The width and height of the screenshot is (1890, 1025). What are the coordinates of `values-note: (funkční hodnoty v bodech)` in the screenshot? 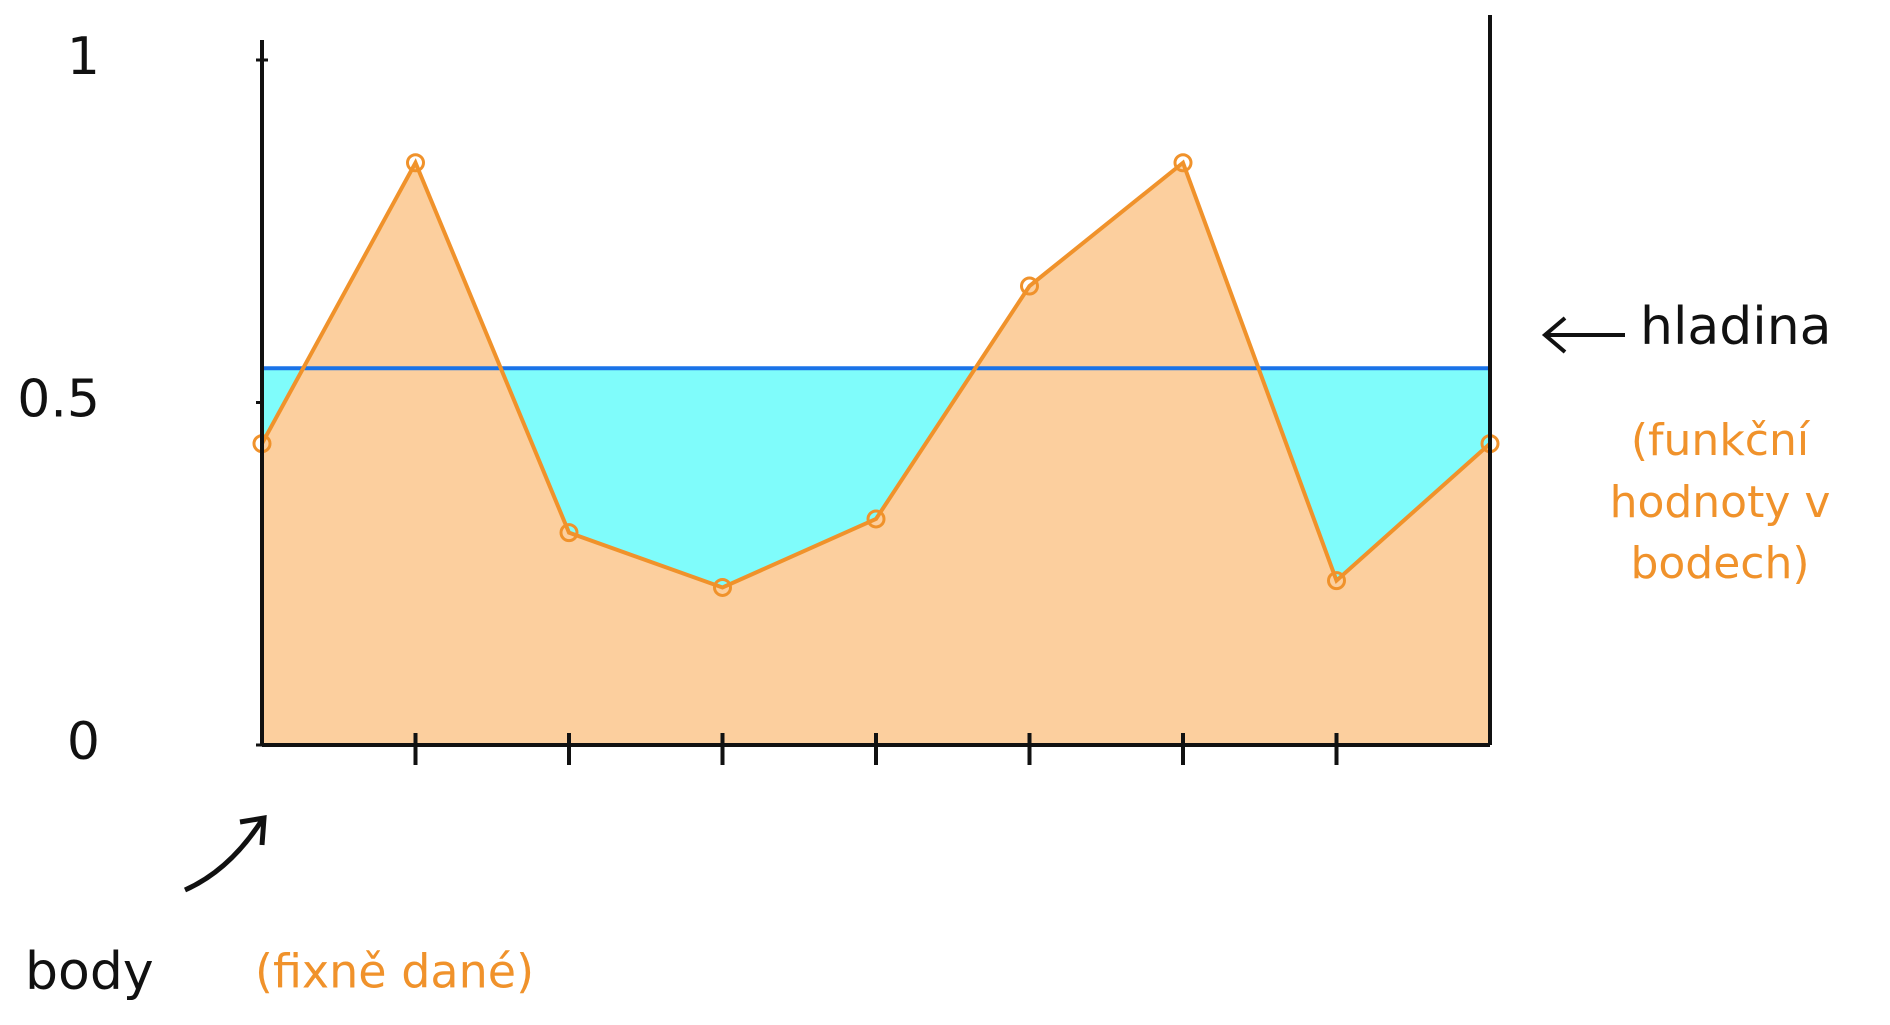 It's located at (1720, 502).